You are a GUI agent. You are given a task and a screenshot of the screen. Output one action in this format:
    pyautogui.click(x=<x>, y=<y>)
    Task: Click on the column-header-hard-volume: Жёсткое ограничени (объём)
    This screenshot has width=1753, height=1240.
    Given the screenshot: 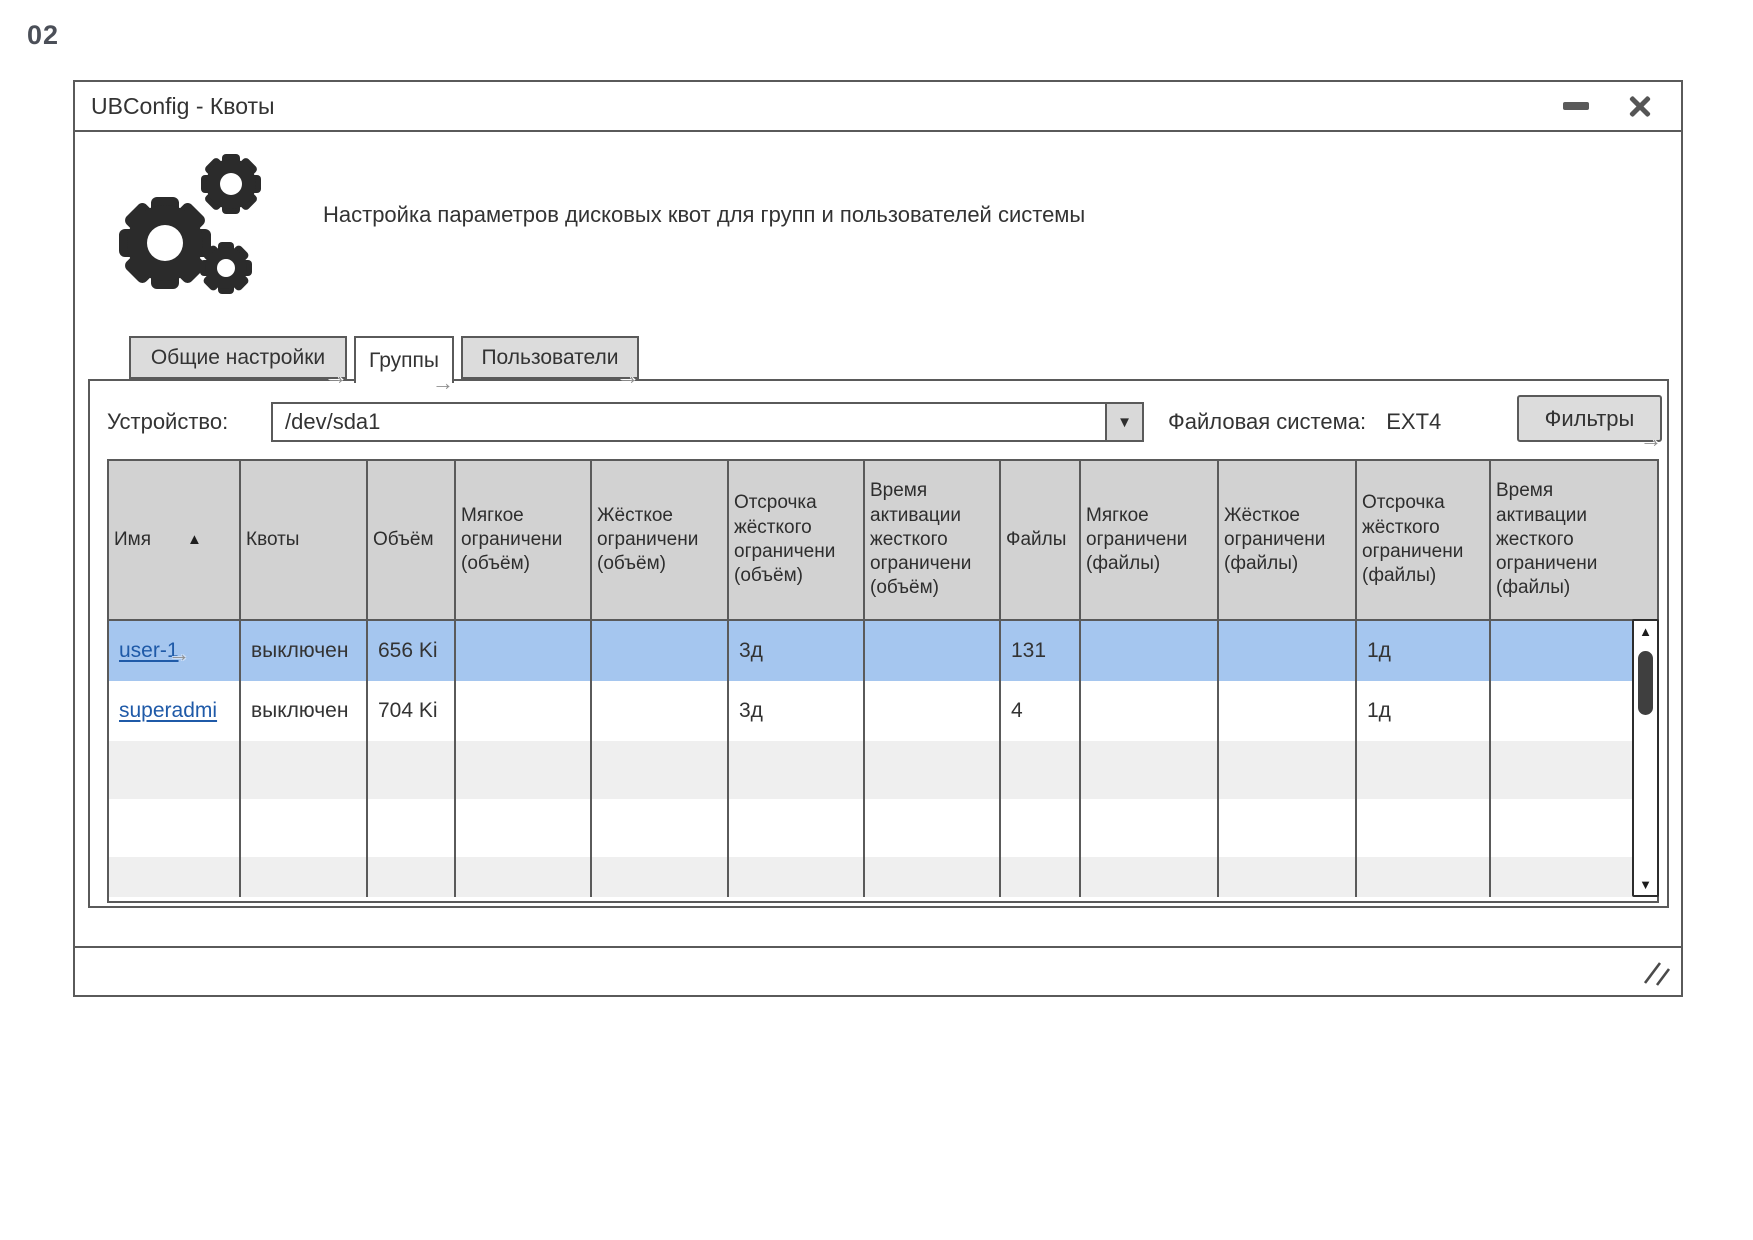 What is the action you would take?
    pyautogui.click(x=658, y=540)
    